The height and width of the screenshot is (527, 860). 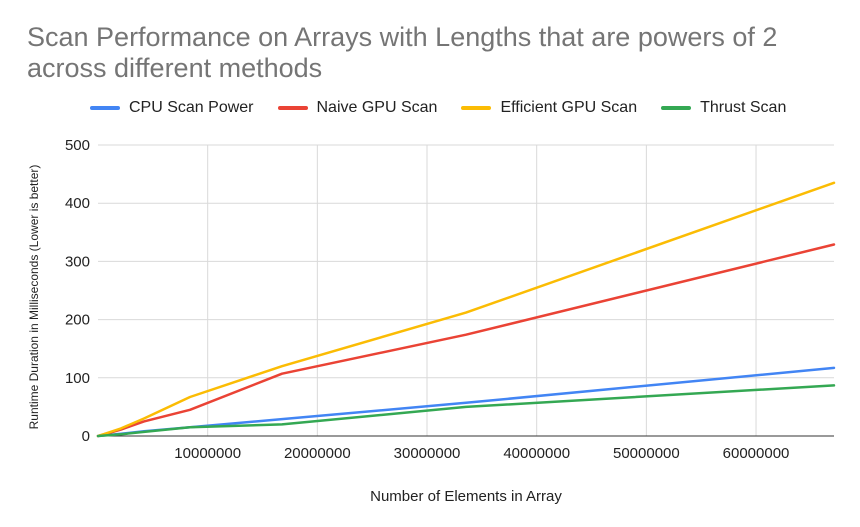 I want to click on x-tick-label: 10000000, so click(x=207, y=453).